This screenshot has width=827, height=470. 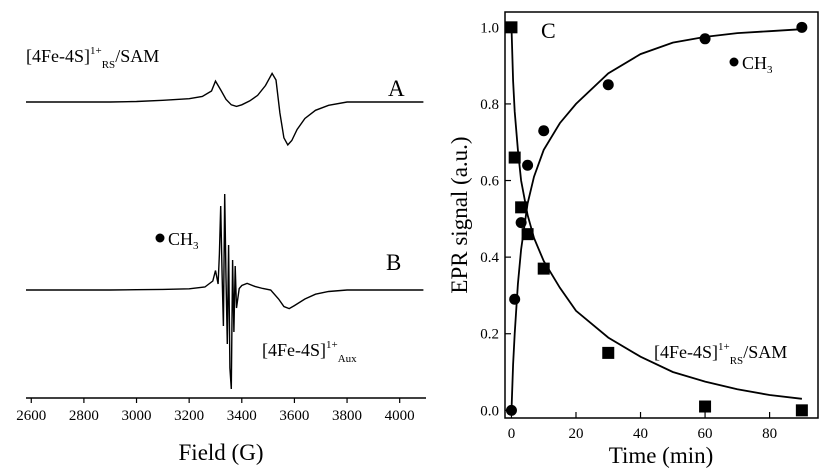 What do you see at coordinates (489, 182) in the screenshot?
I see `signal-tick-label: 0.6` at bounding box center [489, 182].